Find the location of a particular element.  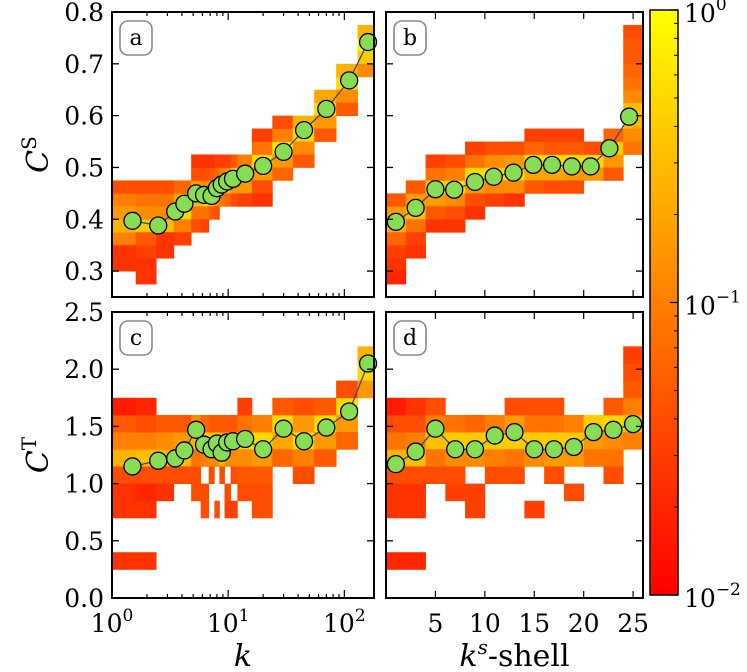

x-tick-label: 15 is located at coordinates (534, 623).